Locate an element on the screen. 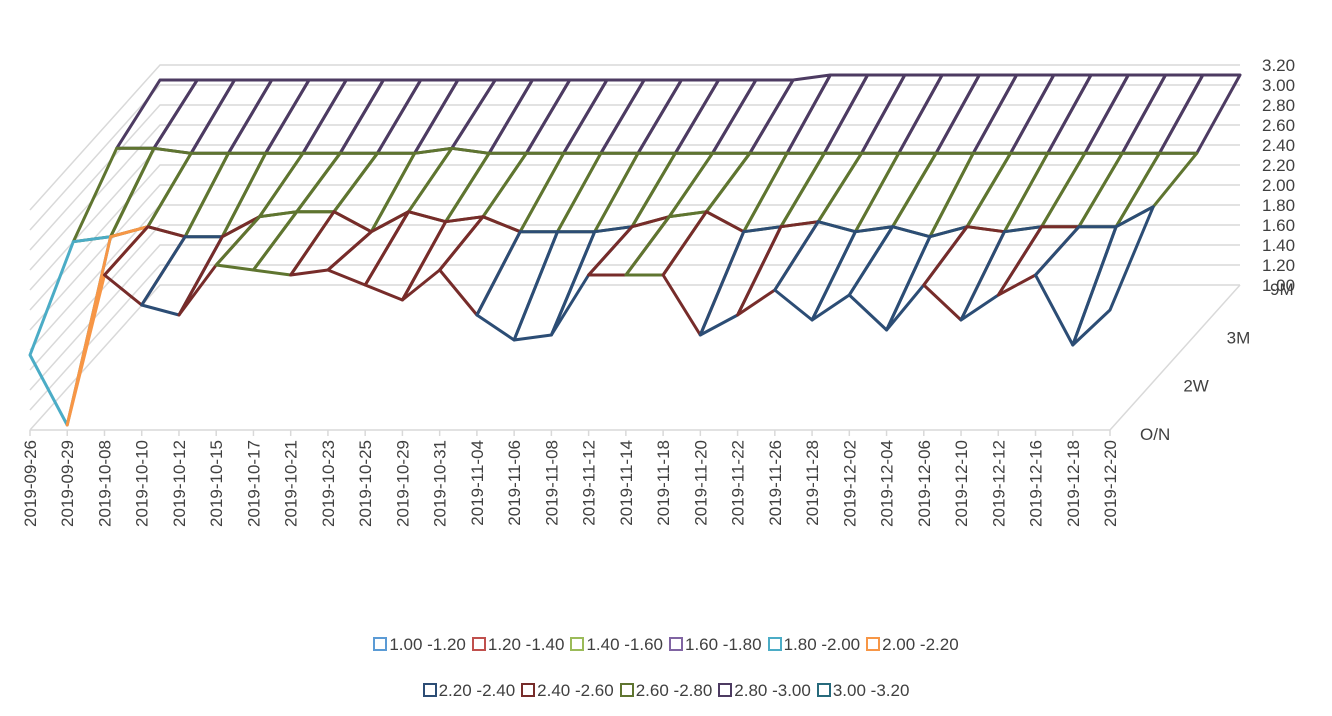 This screenshot has width=1332, height=716. x-tick-label: 2019-11-18 is located at coordinates (663, 483).